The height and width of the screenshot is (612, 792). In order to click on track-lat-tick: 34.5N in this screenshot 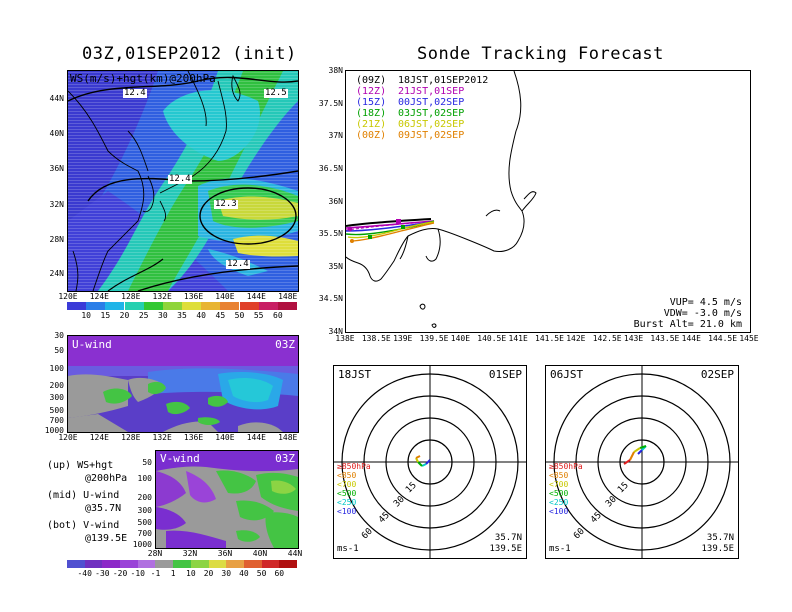, I will do `click(330, 299)`.